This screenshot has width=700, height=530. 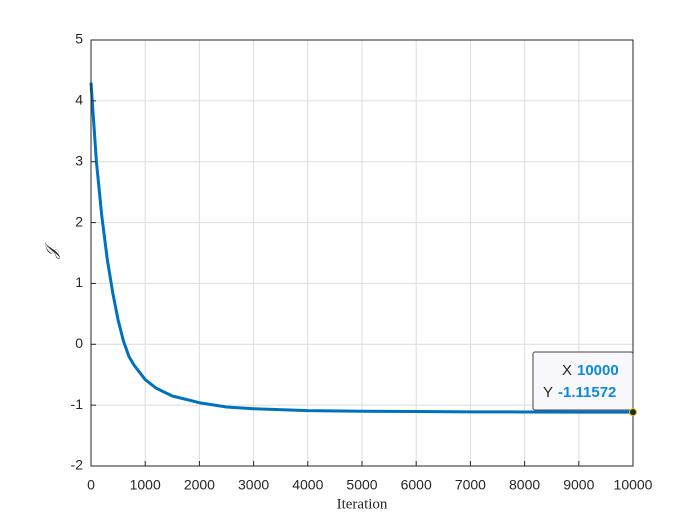 What do you see at coordinates (633, 412) in the screenshot?
I see `datatip-marker` at bounding box center [633, 412].